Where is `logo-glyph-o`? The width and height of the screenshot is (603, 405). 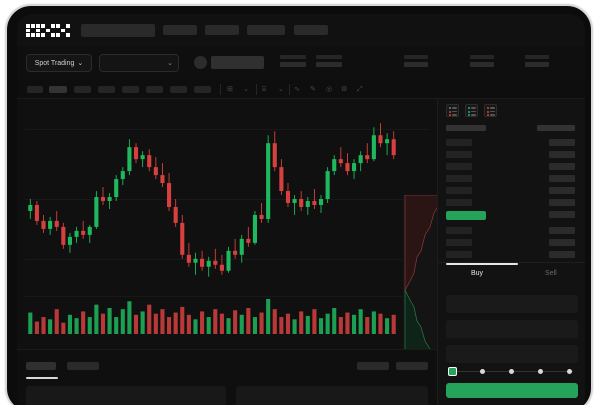 logo-glyph-o is located at coordinates (33, 30).